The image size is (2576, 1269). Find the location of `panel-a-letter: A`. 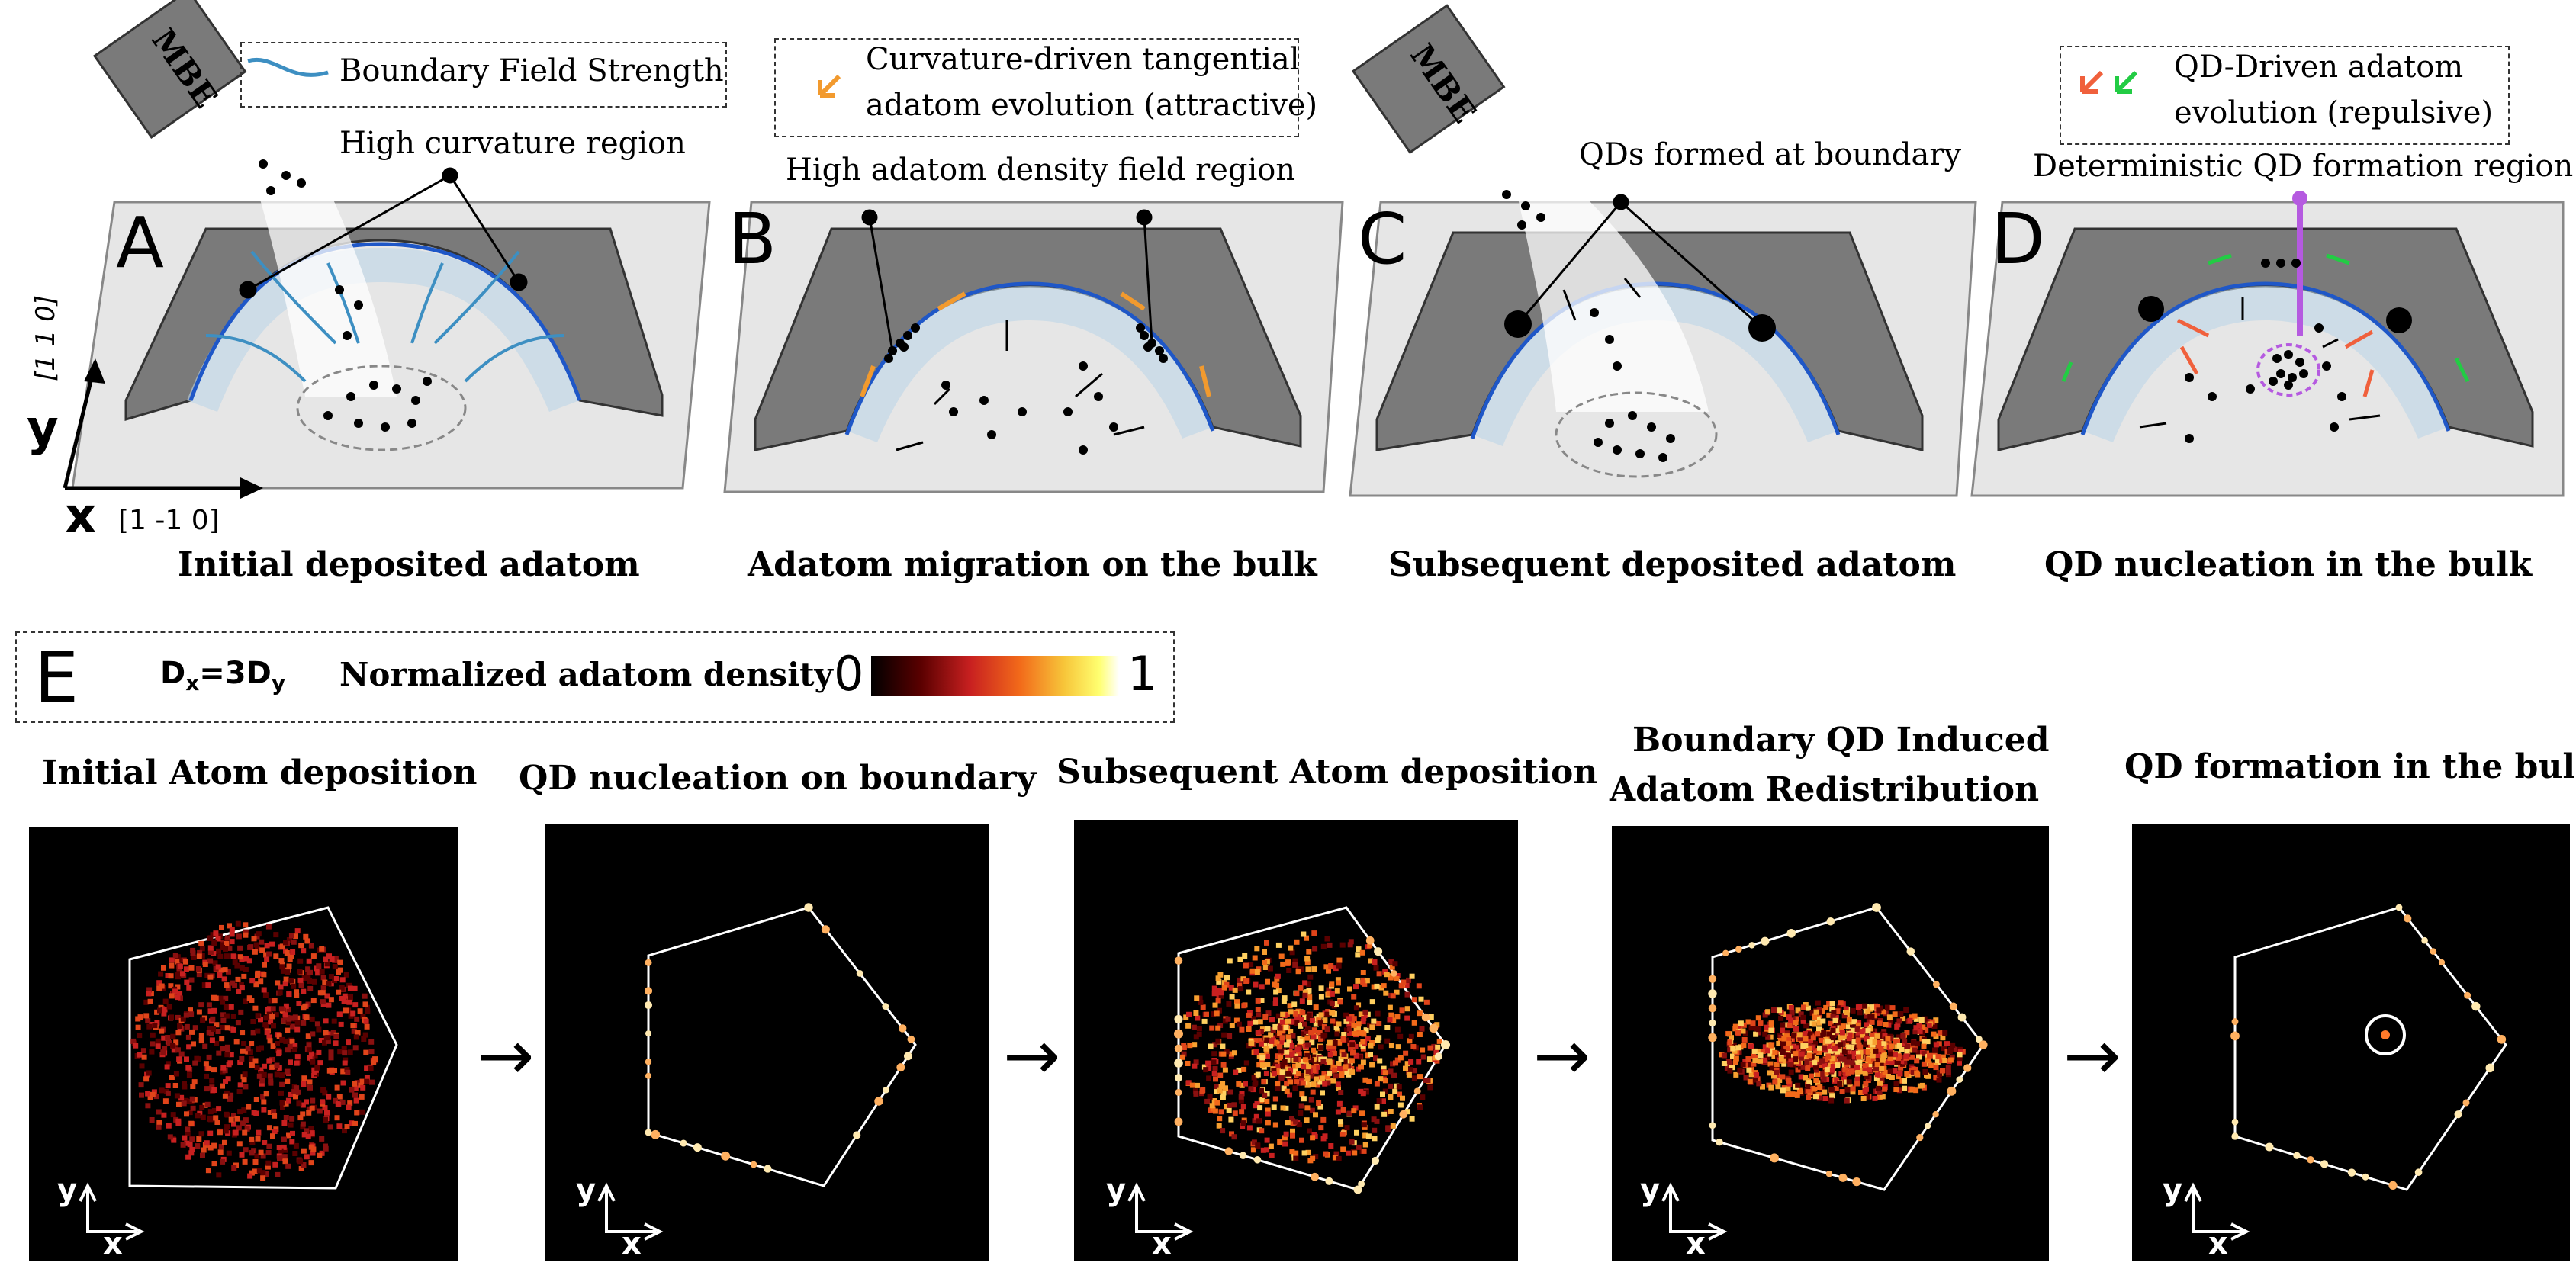

panel-a-letter: A is located at coordinates (140, 243).